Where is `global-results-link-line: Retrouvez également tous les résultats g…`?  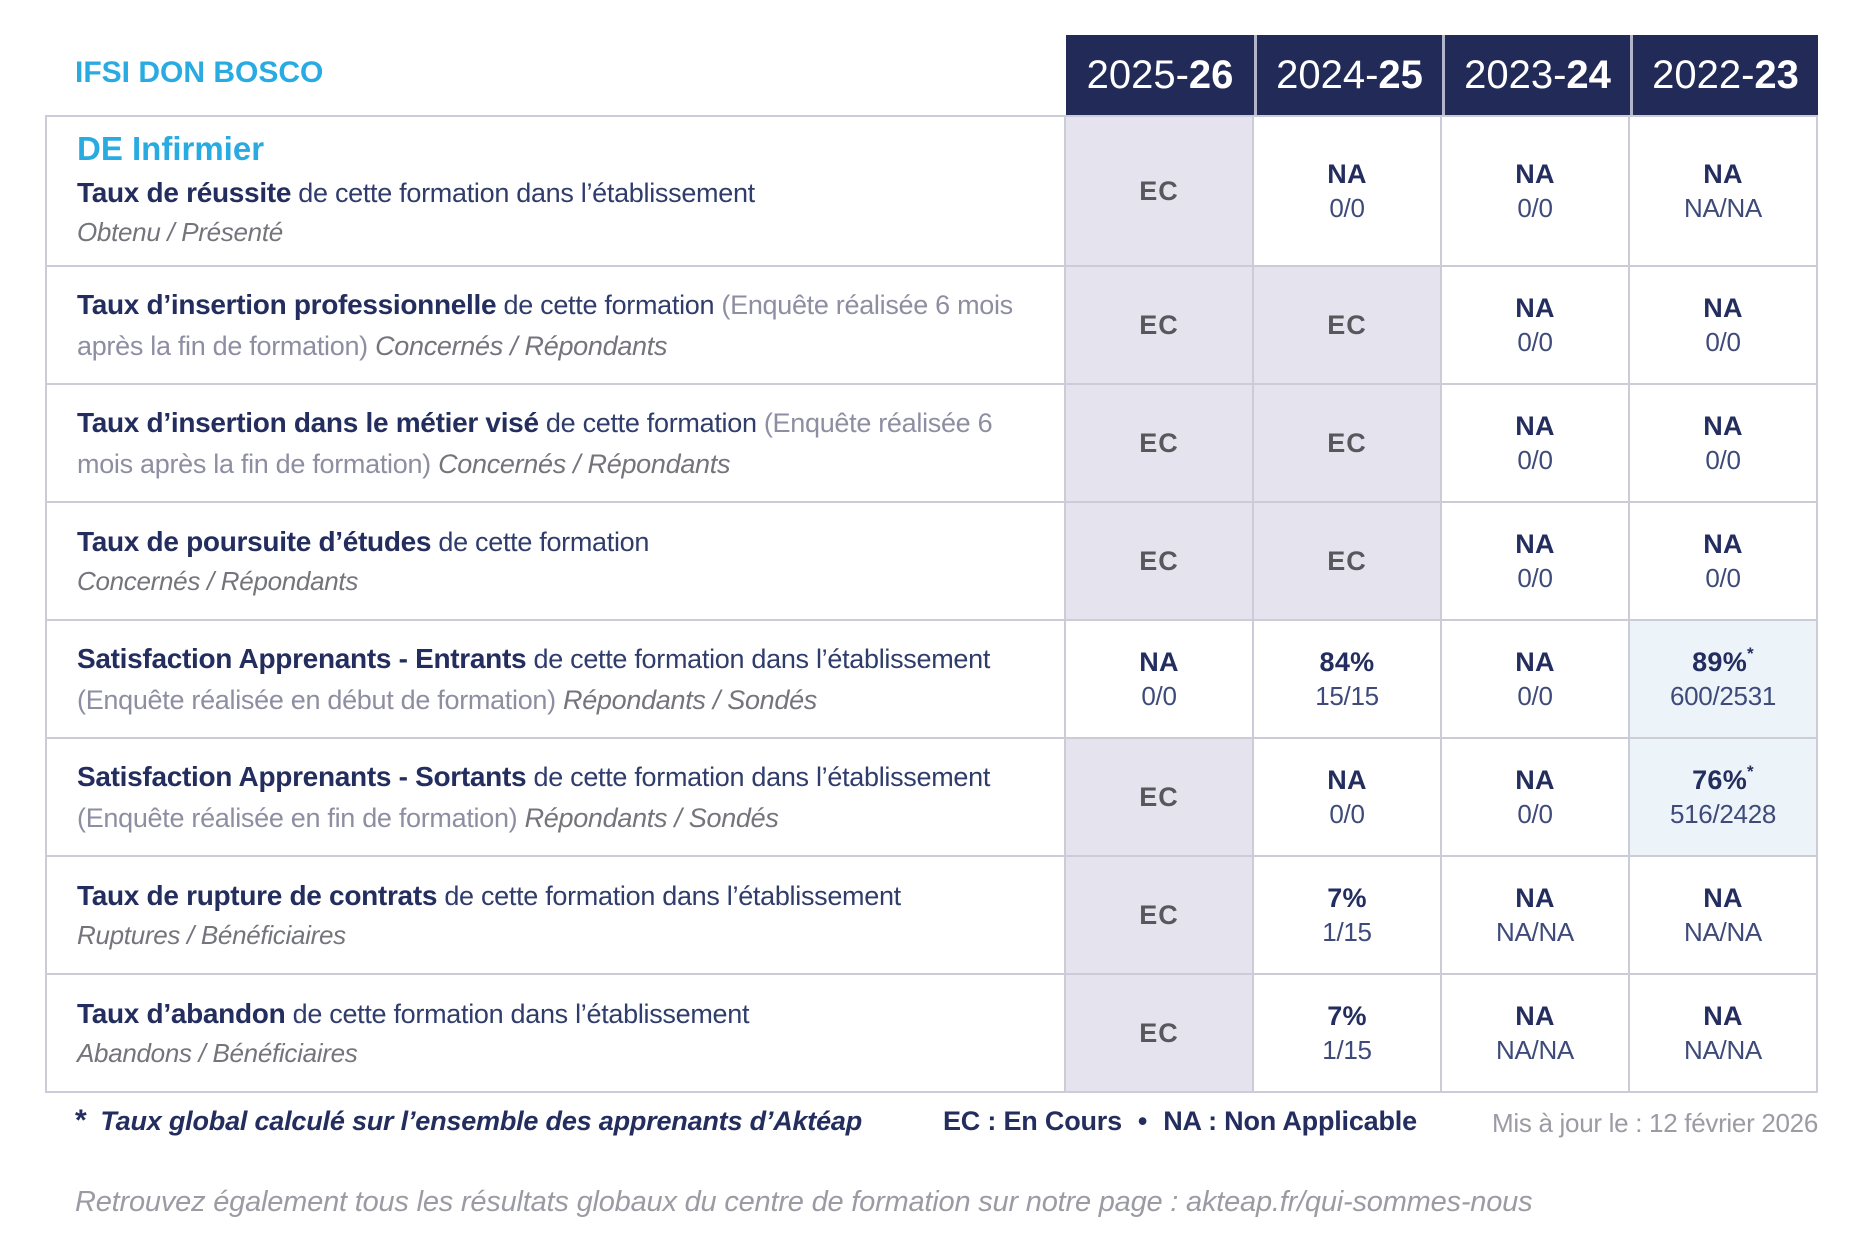 global-results-link-line: Retrouvez également tous les résultats g… is located at coordinates (804, 1202).